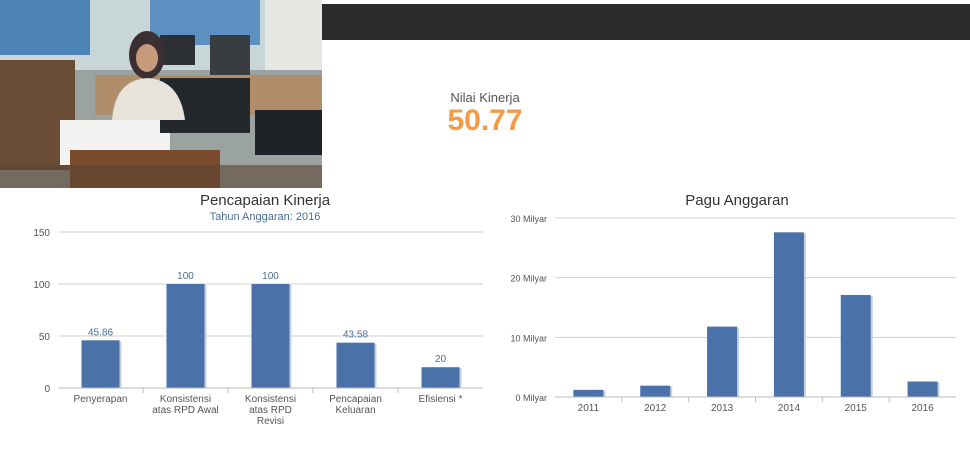 This screenshot has height=453, width=970. Describe the element at coordinates (736, 200) in the screenshot. I see `chart-title: Pagu Anggaran` at that location.